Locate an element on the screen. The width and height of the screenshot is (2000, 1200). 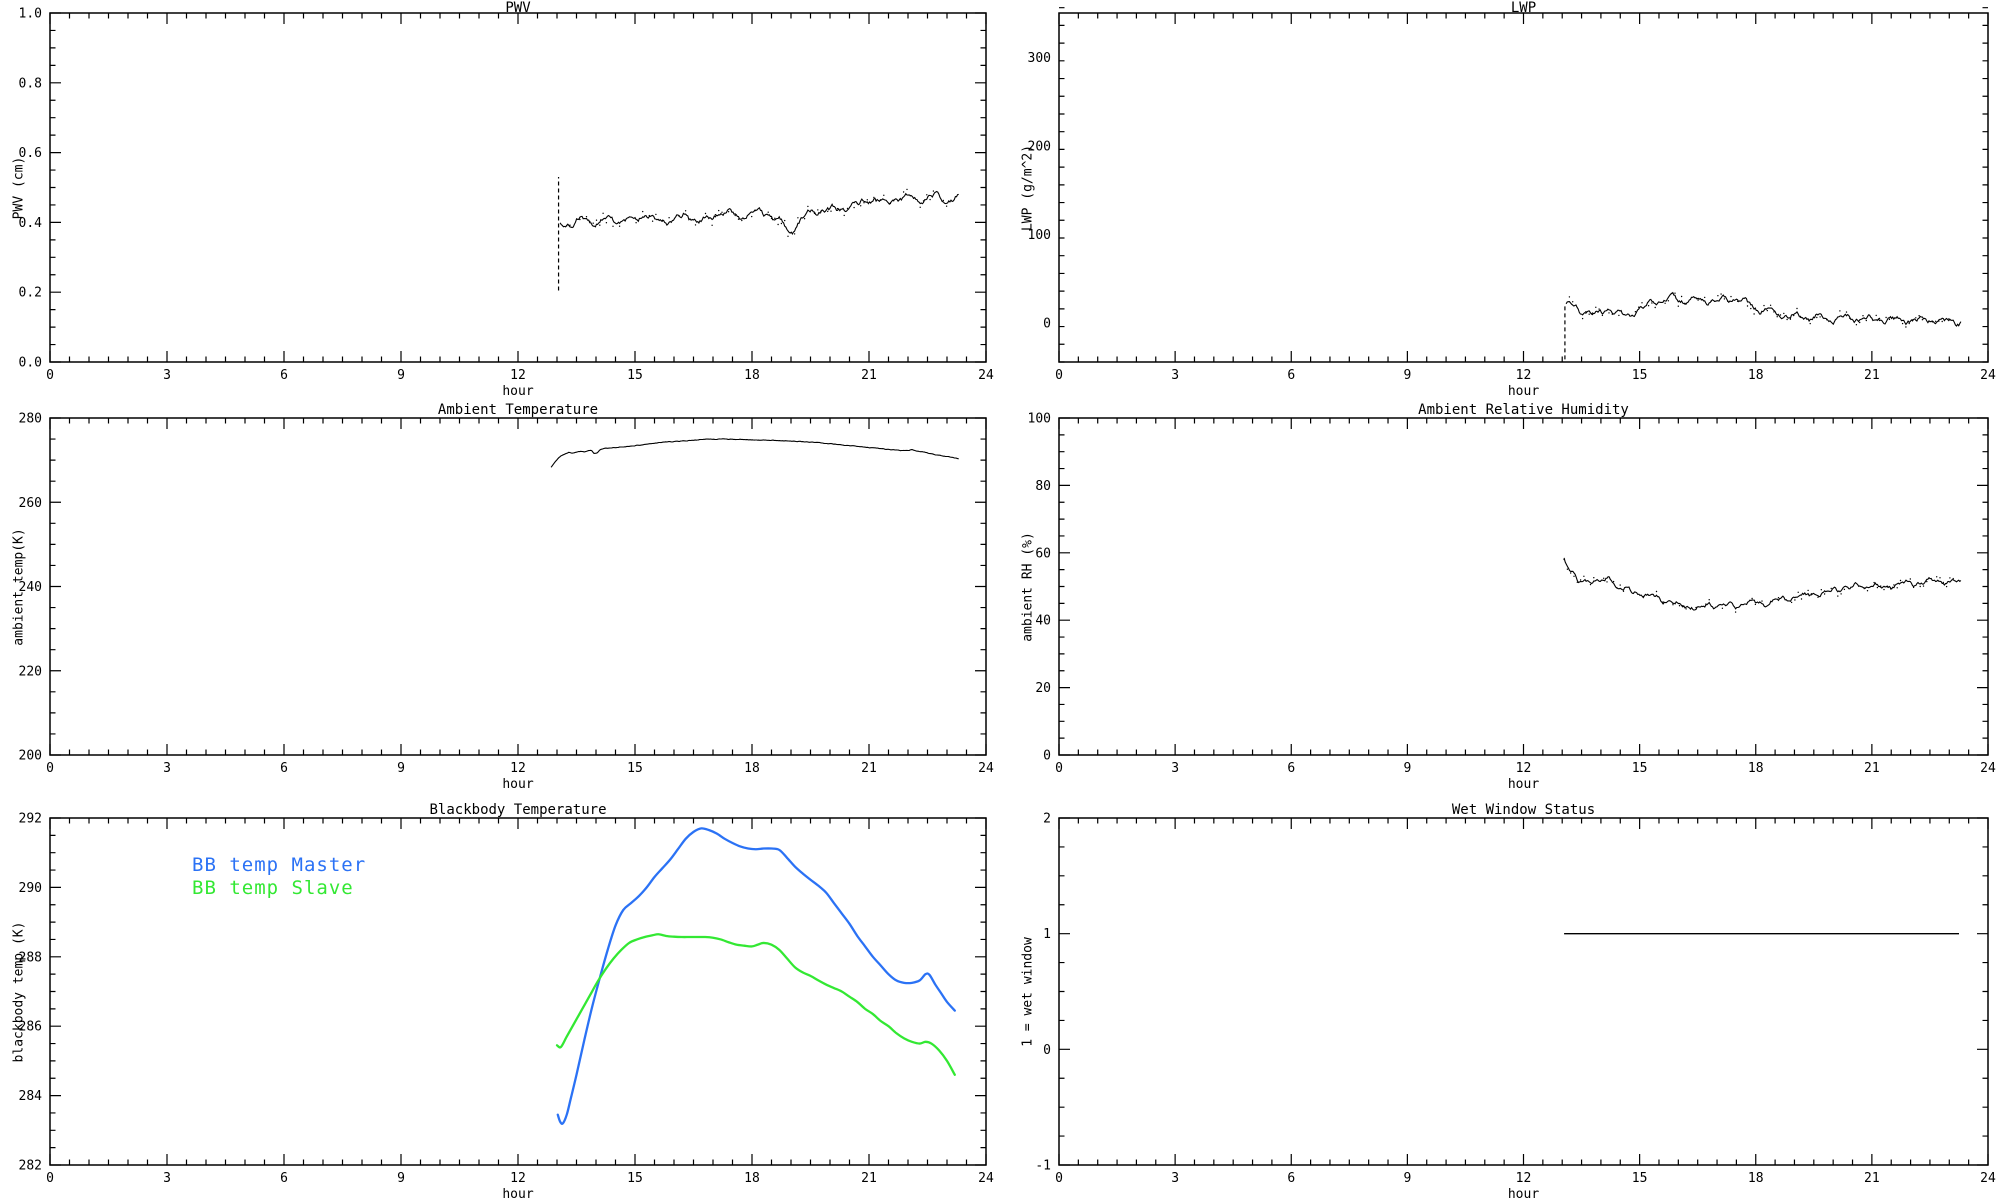
svg-text: 20 is located at coordinates (1043, 688).